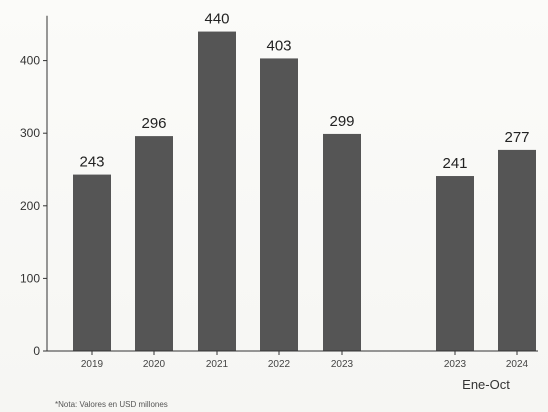 Image resolution: width=548 pixels, height=412 pixels. What do you see at coordinates (30, 133) in the screenshot?
I see `y-tick-label: 300` at bounding box center [30, 133].